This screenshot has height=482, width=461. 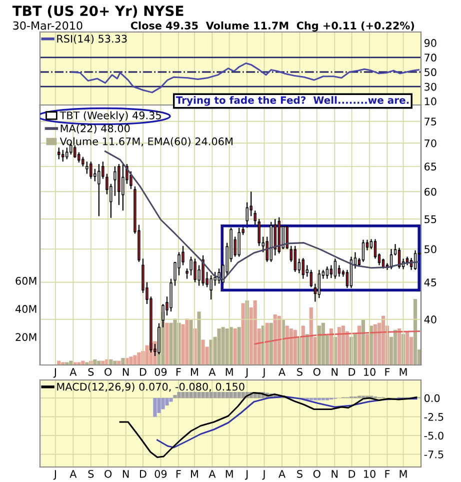 I want to click on legend-label: MA(22) 48.00, so click(x=95, y=129).